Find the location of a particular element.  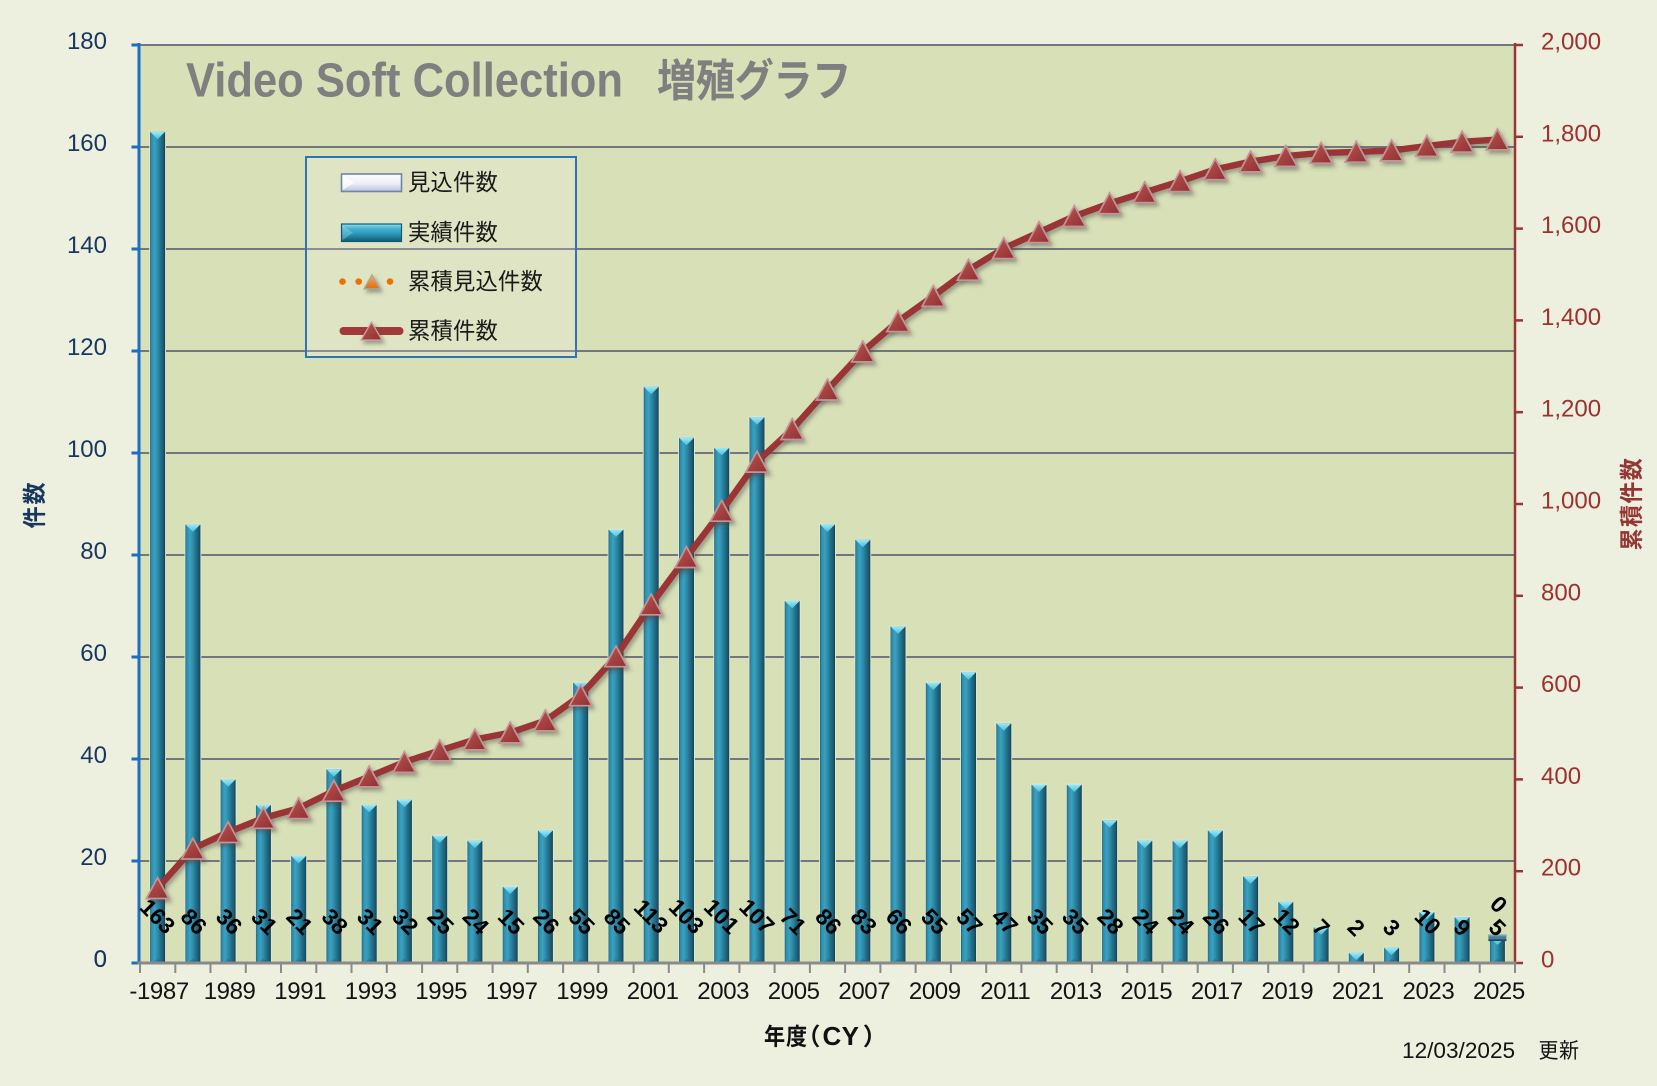

svg-text: 160 is located at coordinates (87, 143).